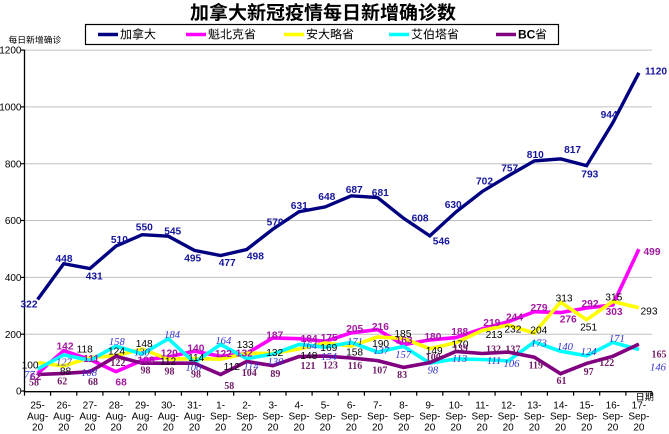  What do you see at coordinates (328, 348) in the screenshot?
I see `svg-text: 169` at bounding box center [328, 348].